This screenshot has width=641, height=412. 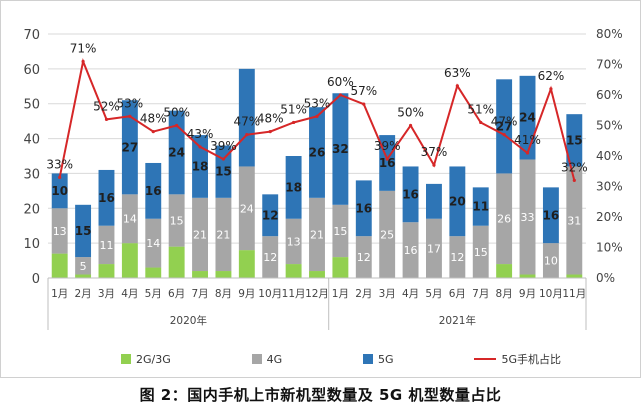 I want to click on share-label: 48%, so click(x=270, y=119).